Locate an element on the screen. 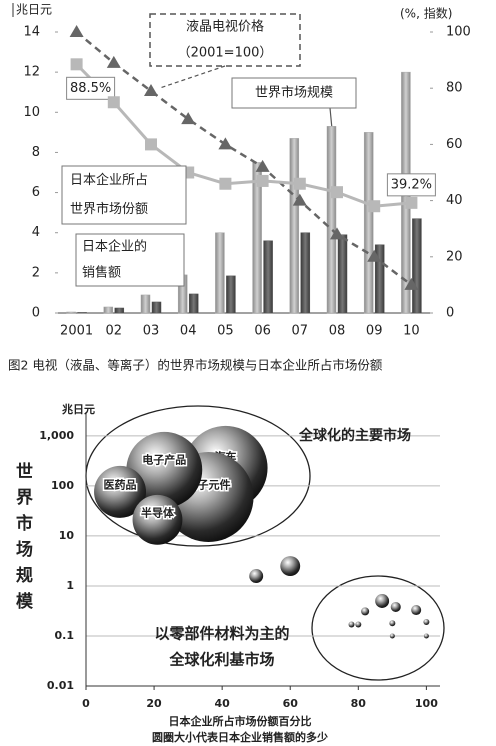 The width and height of the screenshot is (496, 746). y-tick-label: 100 is located at coordinates (62, 485).